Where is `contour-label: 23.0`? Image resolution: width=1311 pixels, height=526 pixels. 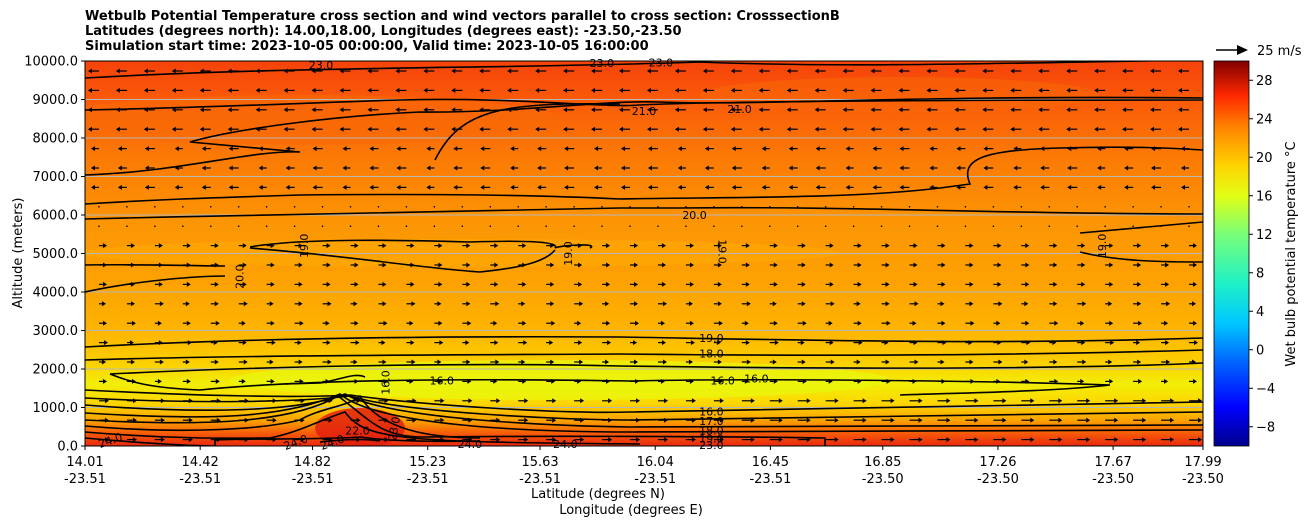
contour-label: 23.0 is located at coordinates (321, 65).